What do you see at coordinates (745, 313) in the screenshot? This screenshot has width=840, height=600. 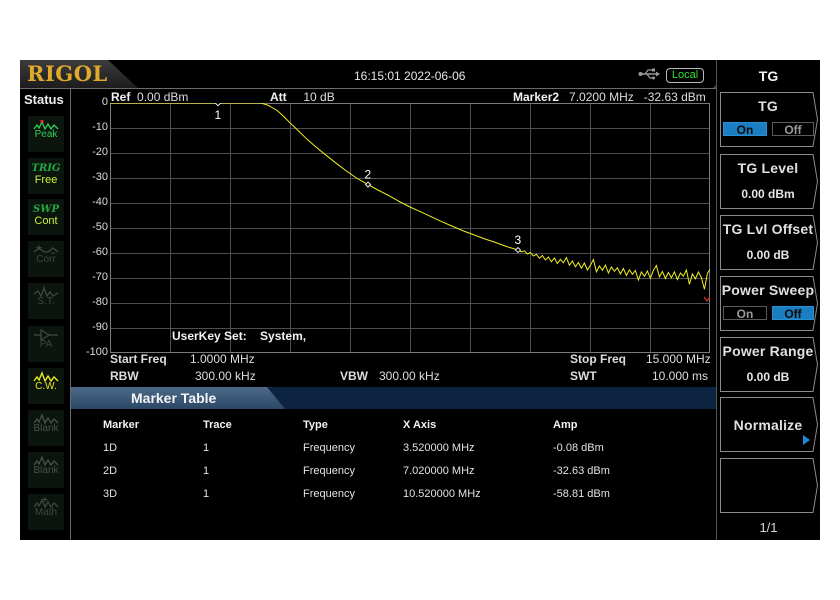 I see `power-sweep-on-toggle: On` at bounding box center [745, 313].